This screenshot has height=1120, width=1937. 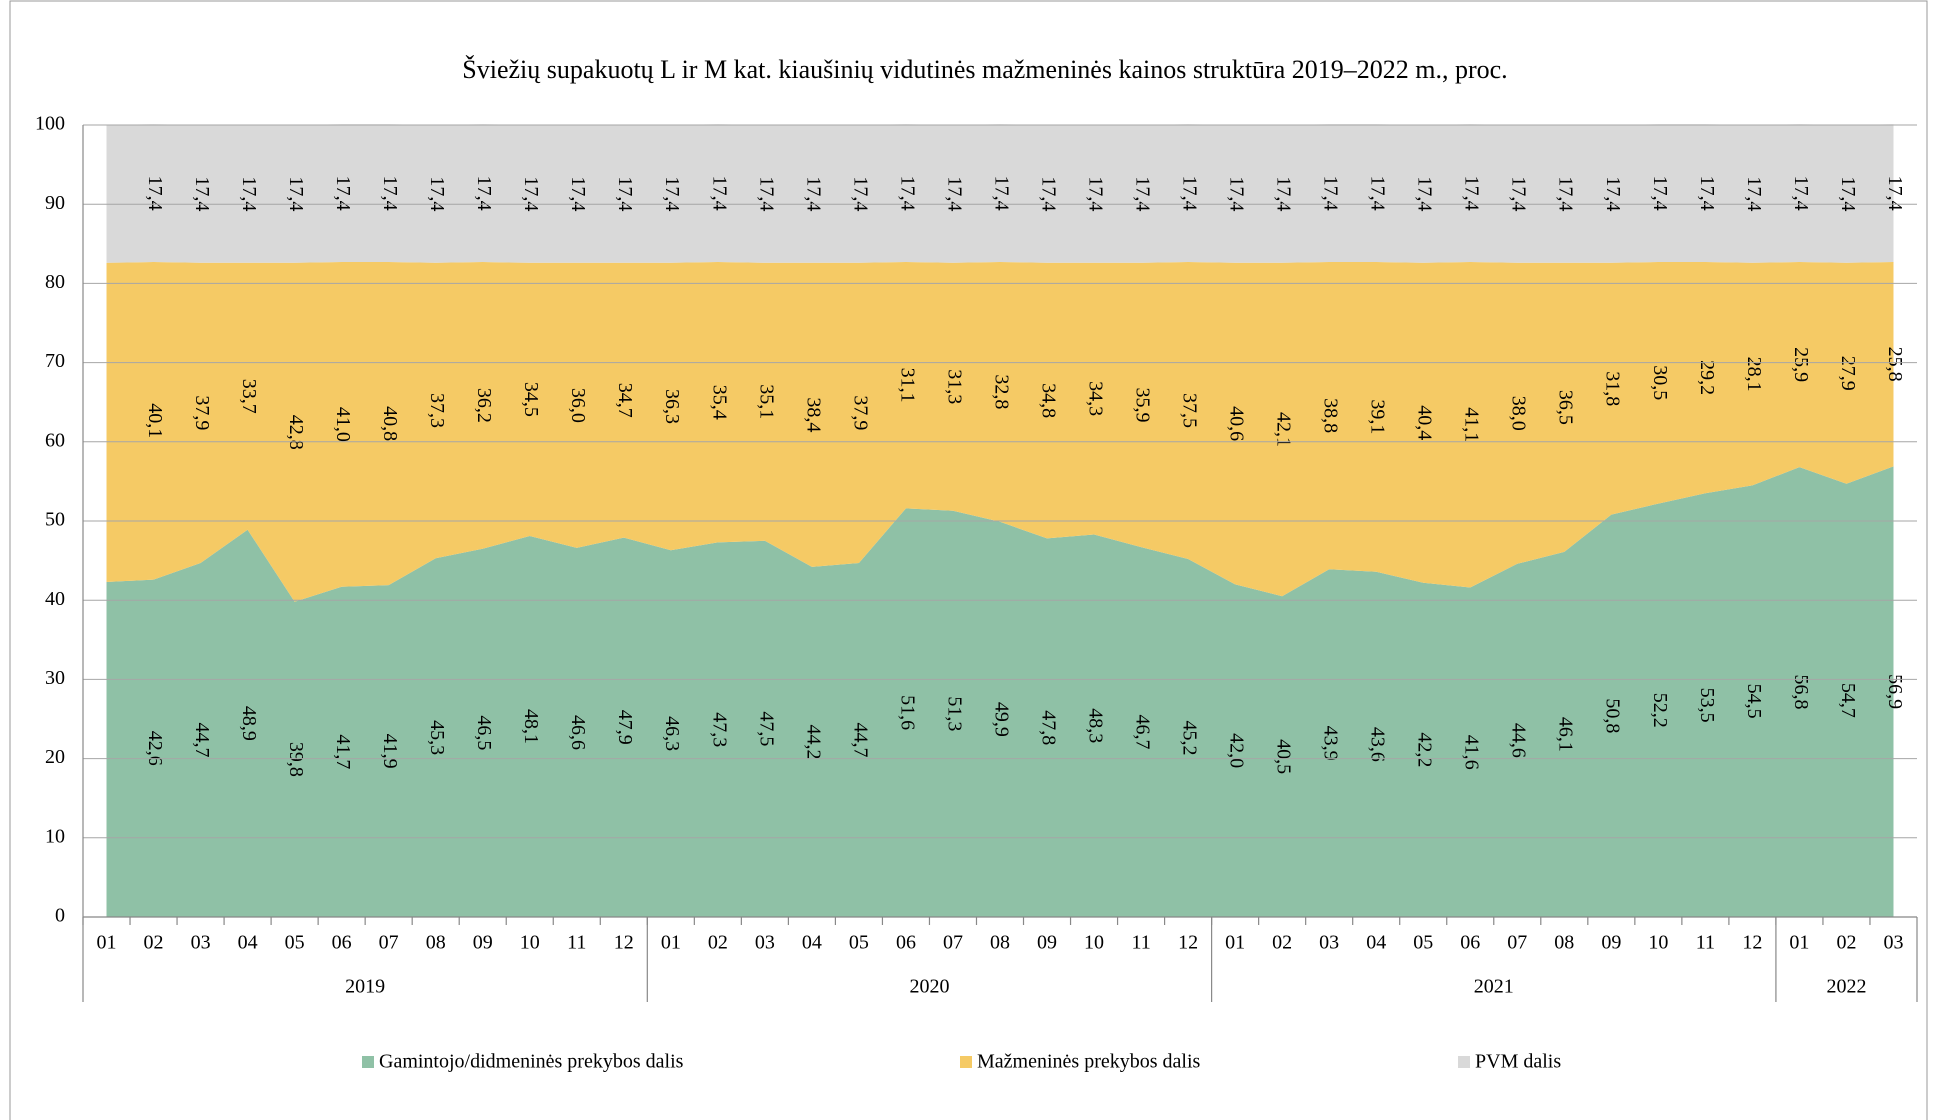 I want to click on data-label: 43,9, so click(x=1331, y=743).